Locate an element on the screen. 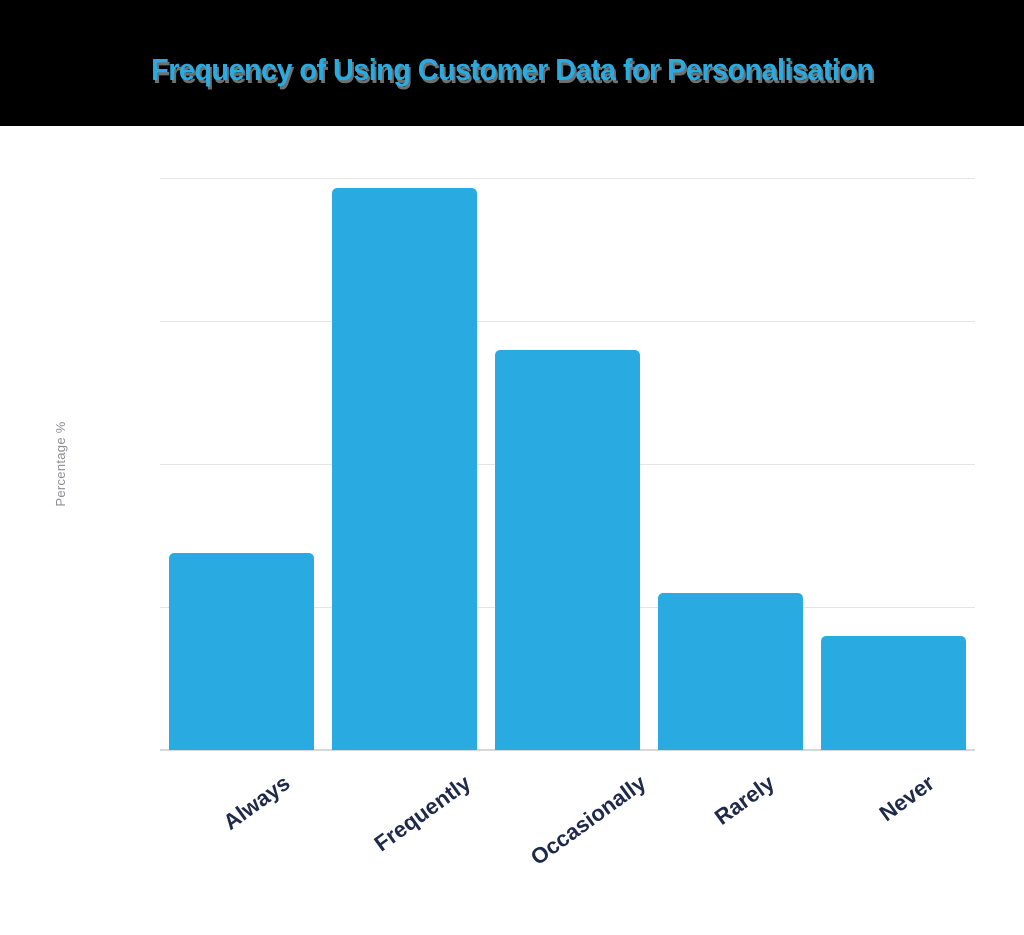 The image size is (1024, 935). x-tick-slot: Occasionally is located at coordinates (568, 819).